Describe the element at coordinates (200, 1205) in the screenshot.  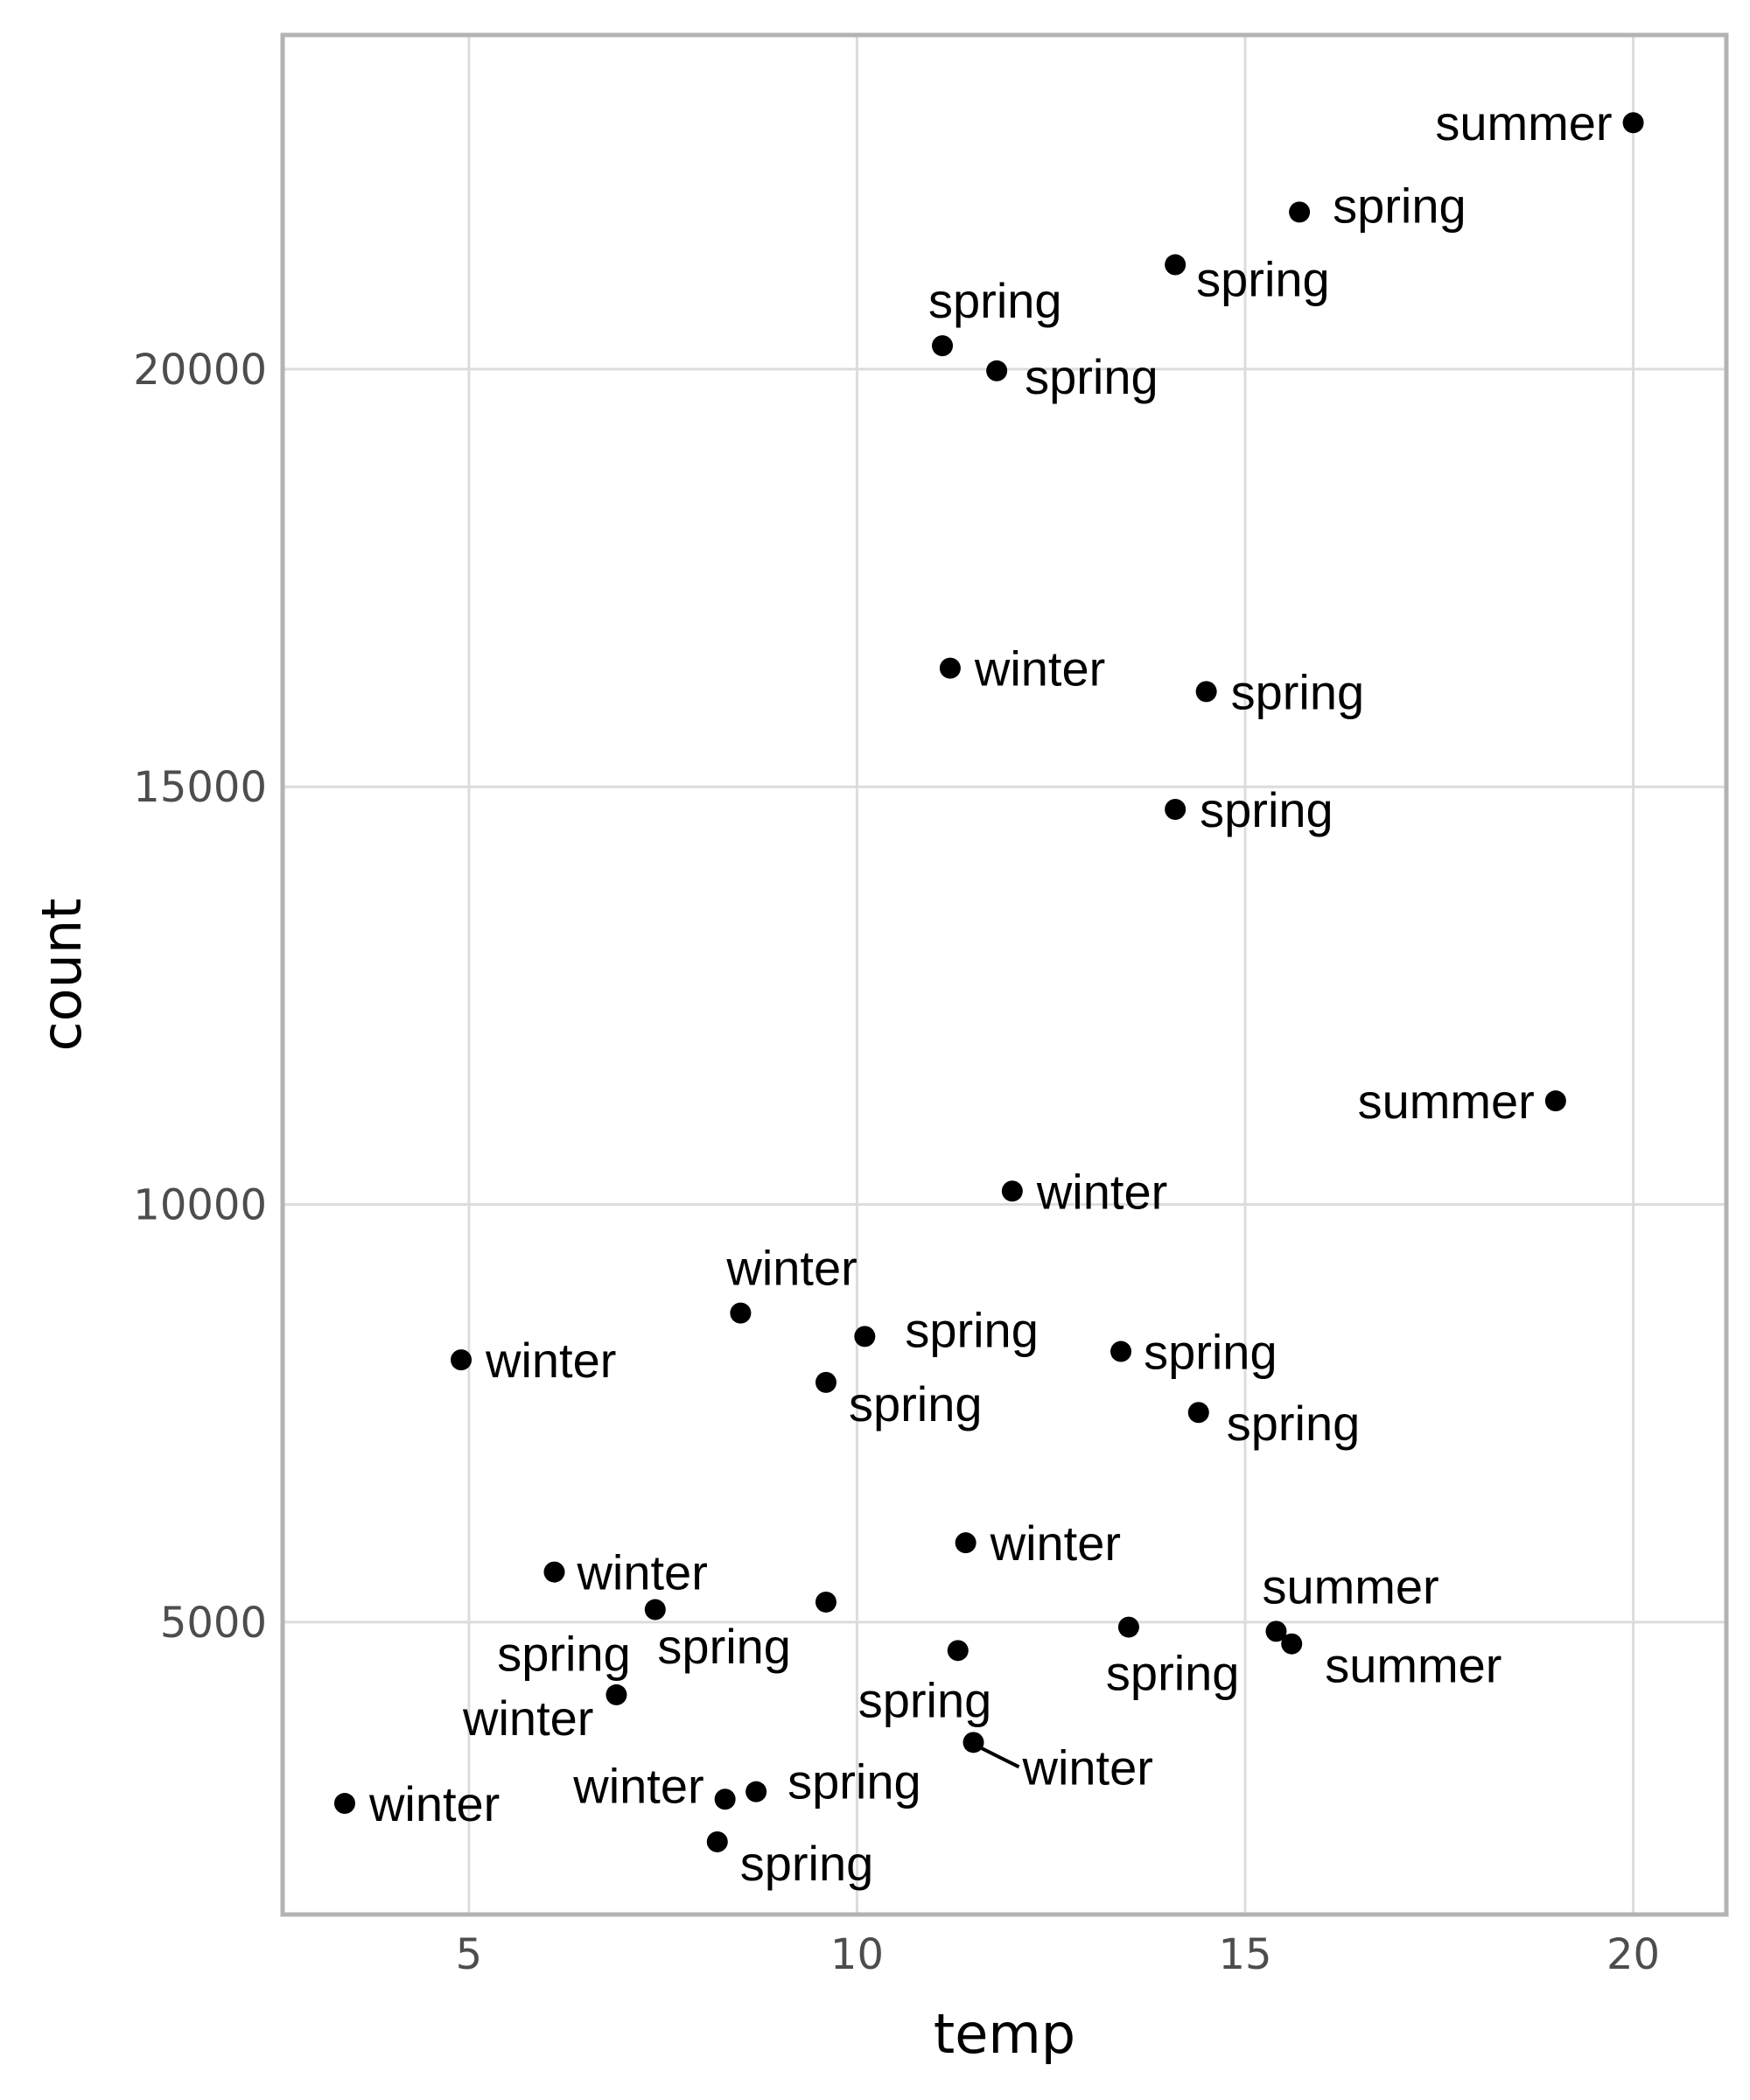
I see `y-tick-label: 10000` at that location.